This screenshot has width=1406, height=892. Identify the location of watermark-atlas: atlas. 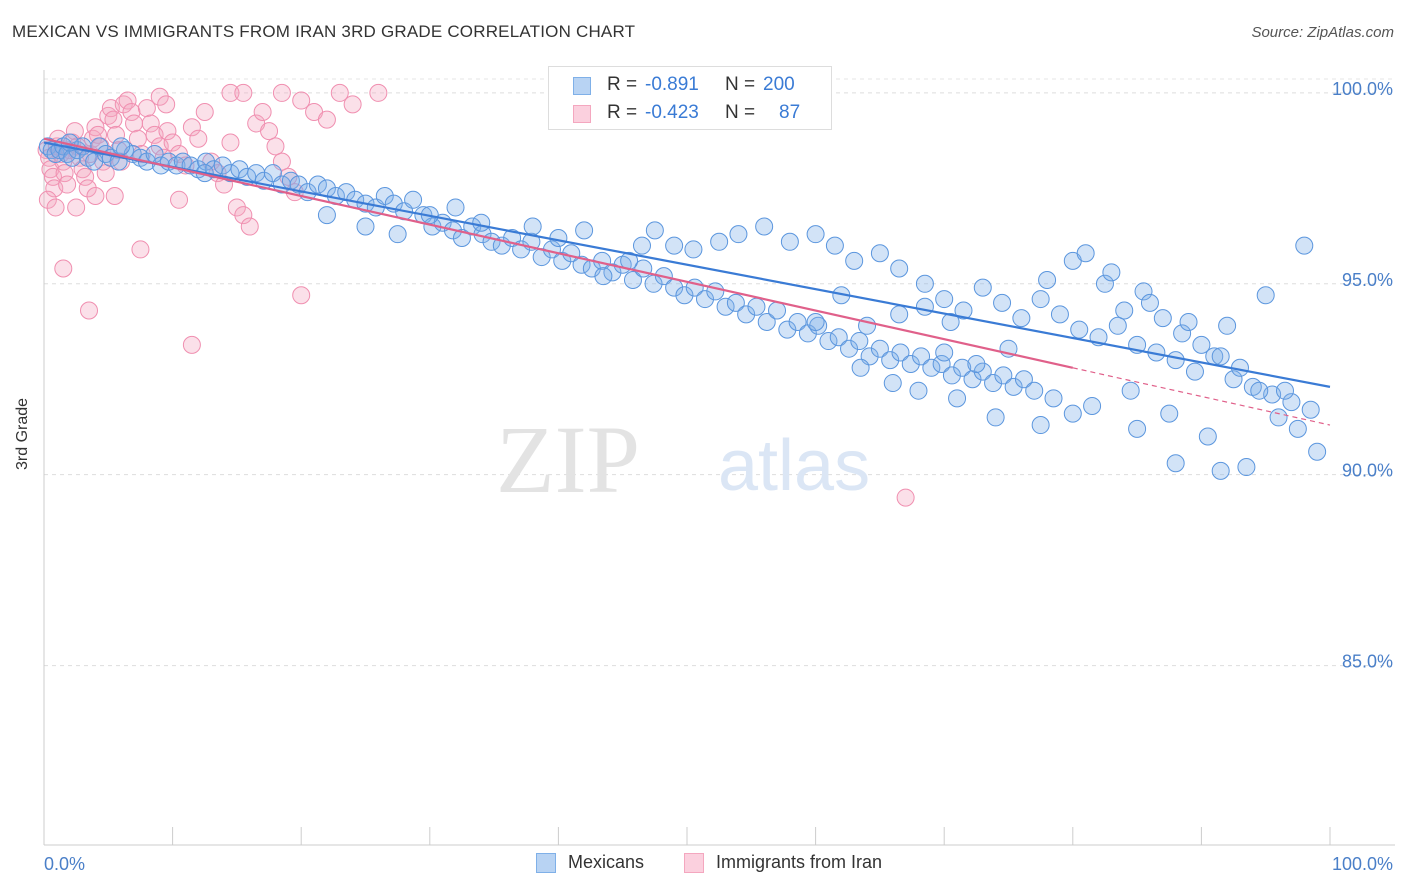
(794, 466).